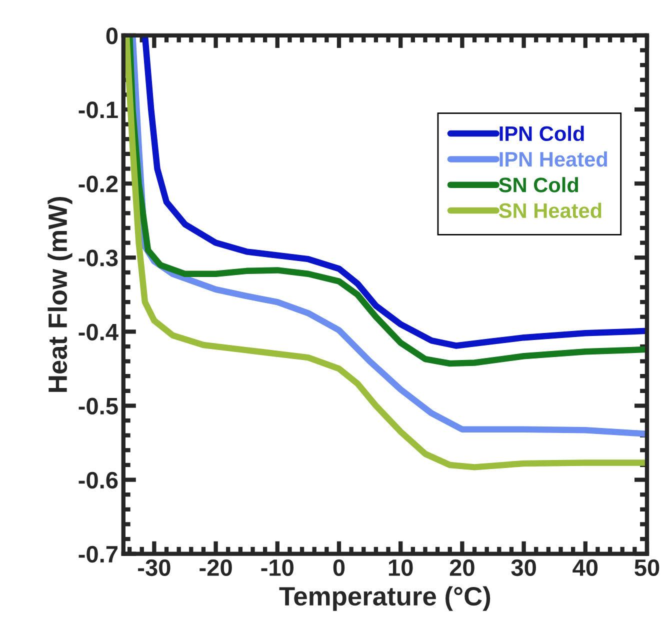  What do you see at coordinates (384, 598) in the screenshot?
I see `x-axis-title: Temperature (°C)` at bounding box center [384, 598].